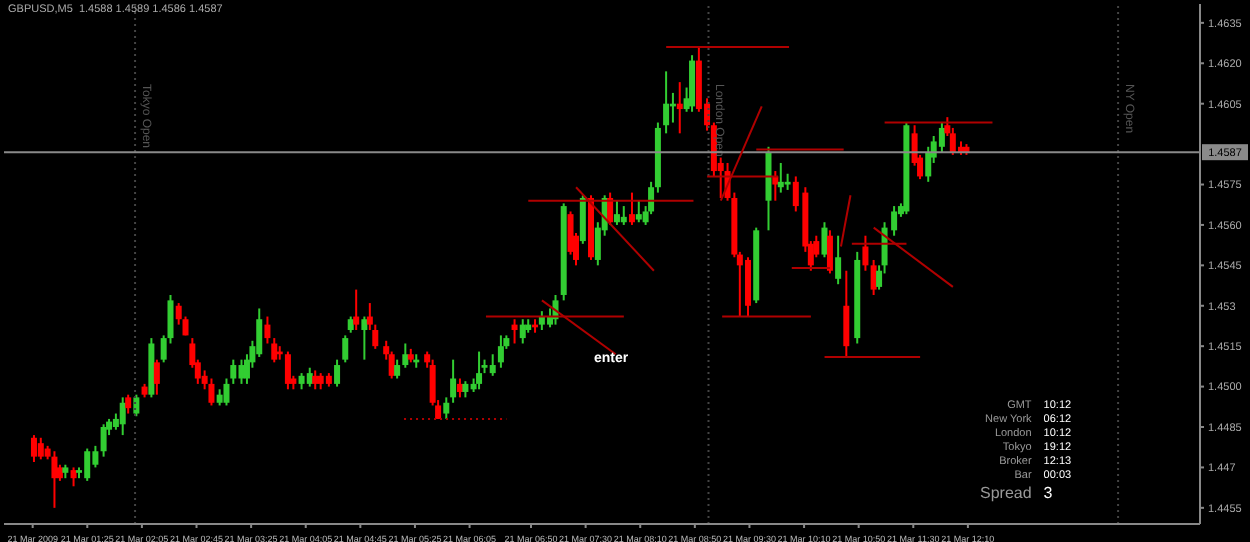 Image resolution: width=1250 pixels, height=542 pixels. Describe the element at coordinates (1049, 493) in the screenshot. I see `annotation: 3` at that location.